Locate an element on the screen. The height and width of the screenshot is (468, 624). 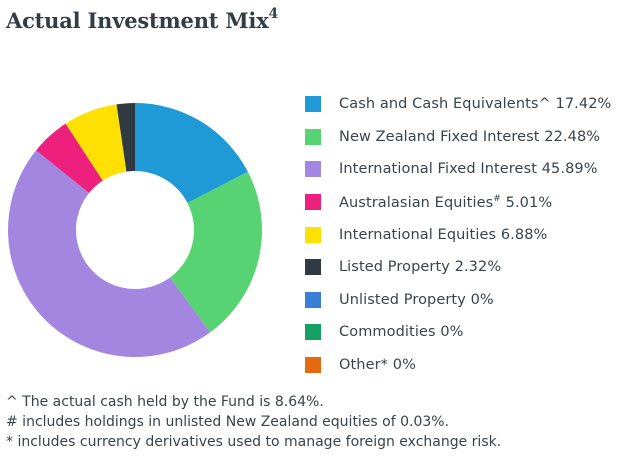
chart-title: Actual Investment Mix4 is located at coordinates (142, 19).